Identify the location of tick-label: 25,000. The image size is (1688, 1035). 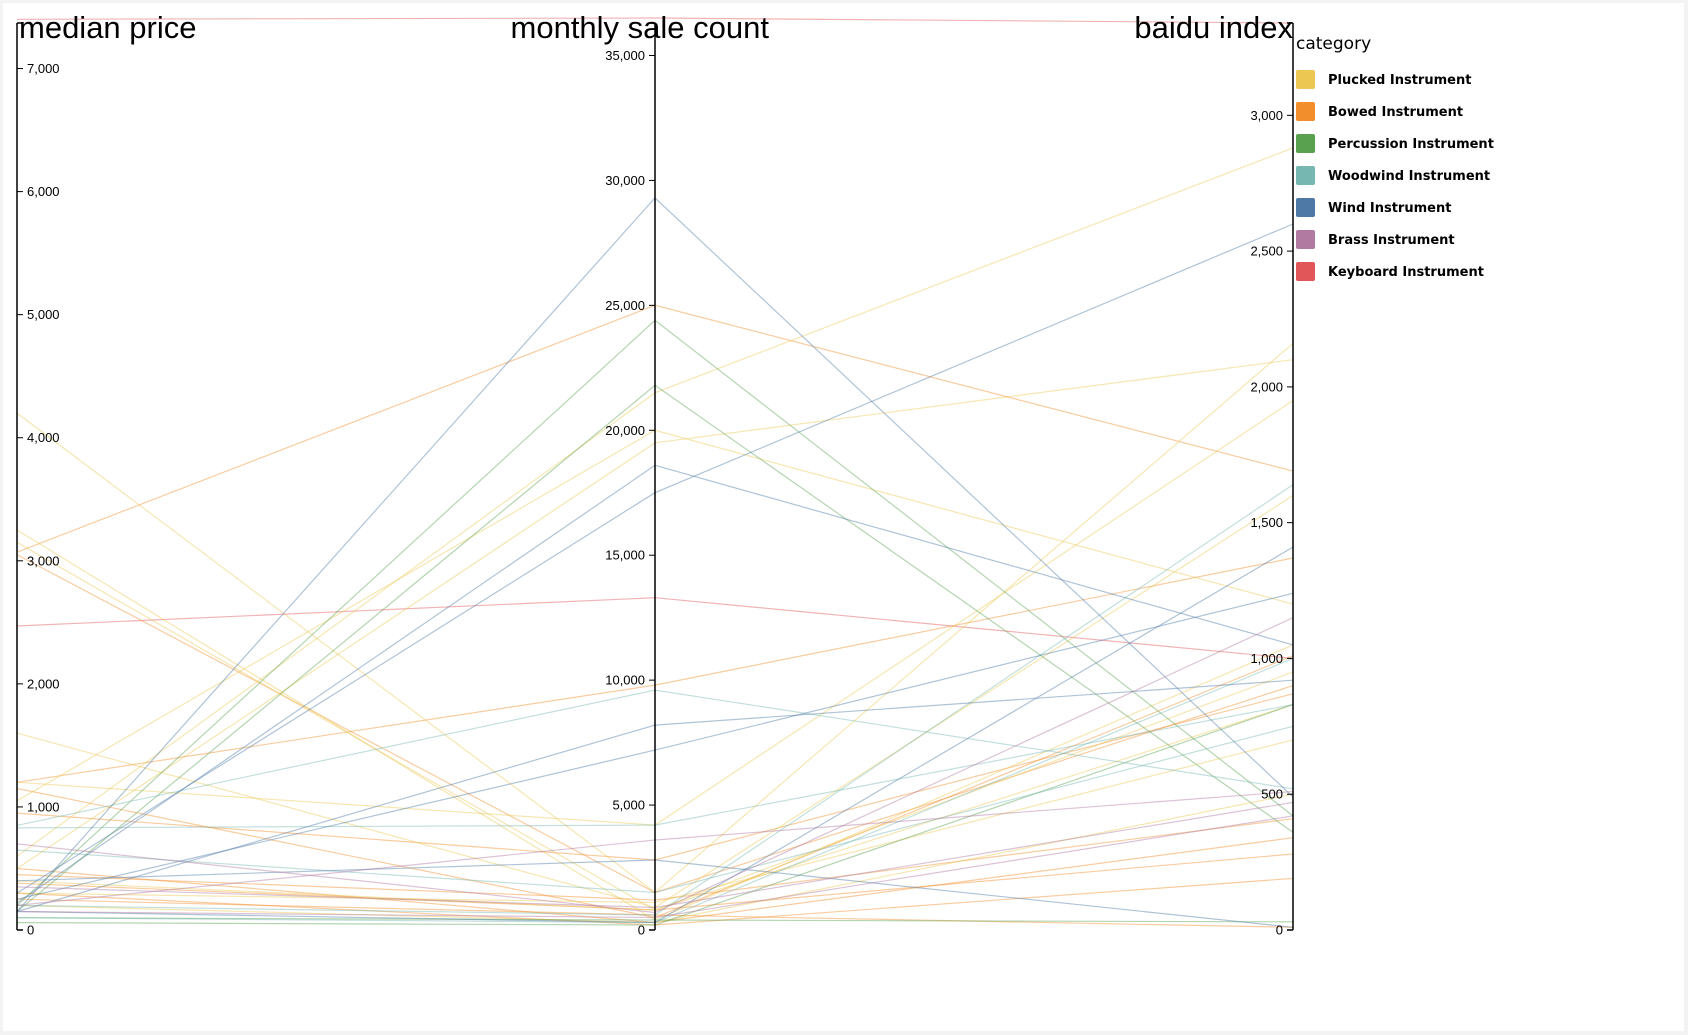
(625, 305).